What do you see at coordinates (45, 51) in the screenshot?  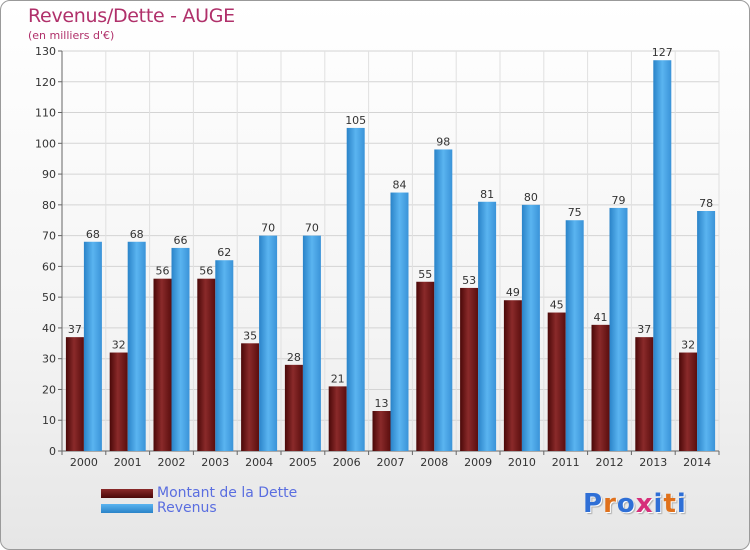 I see `y-tick-label: 130` at bounding box center [45, 51].